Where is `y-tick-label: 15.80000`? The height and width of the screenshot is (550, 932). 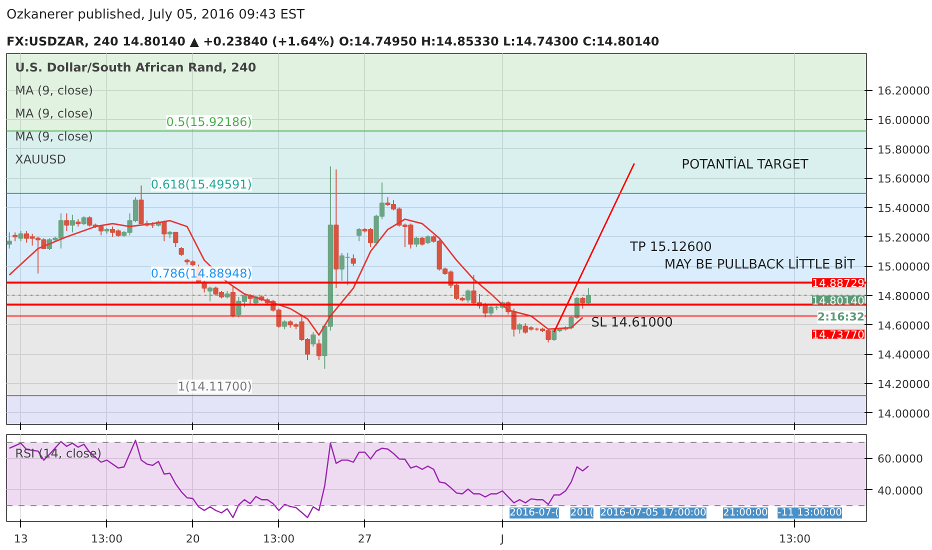
y-tick-label: 15.80000 is located at coordinates (904, 149).